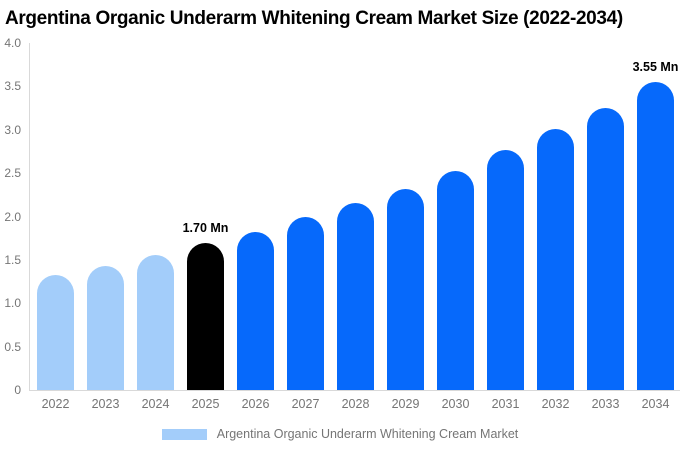 This screenshot has width=680, height=450. I want to click on x-axis-label-2030: 2030, so click(455, 404).